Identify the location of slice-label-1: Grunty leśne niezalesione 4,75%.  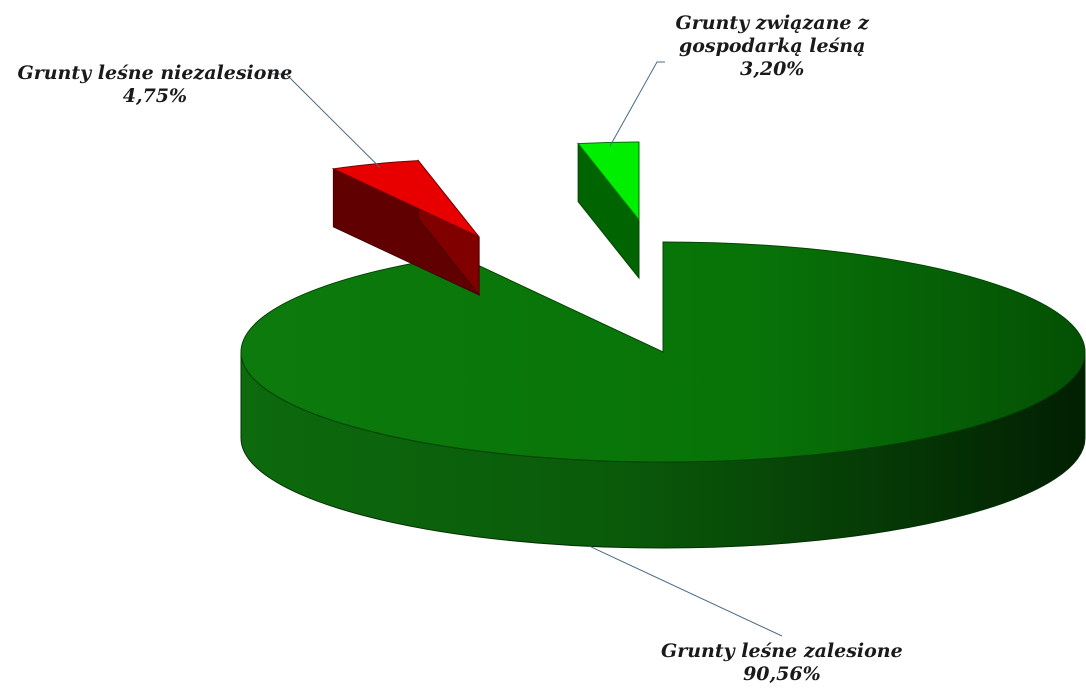
(155, 85).